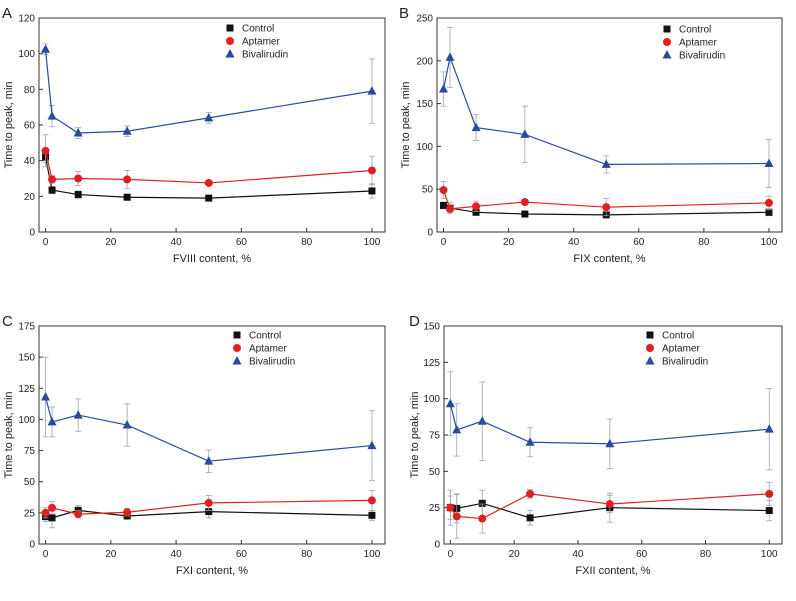 This screenshot has width=796, height=601. What do you see at coordinates (435, 436) in the screenshot?
I see `y-tick-label: 75` at bounding box center [435, 436].